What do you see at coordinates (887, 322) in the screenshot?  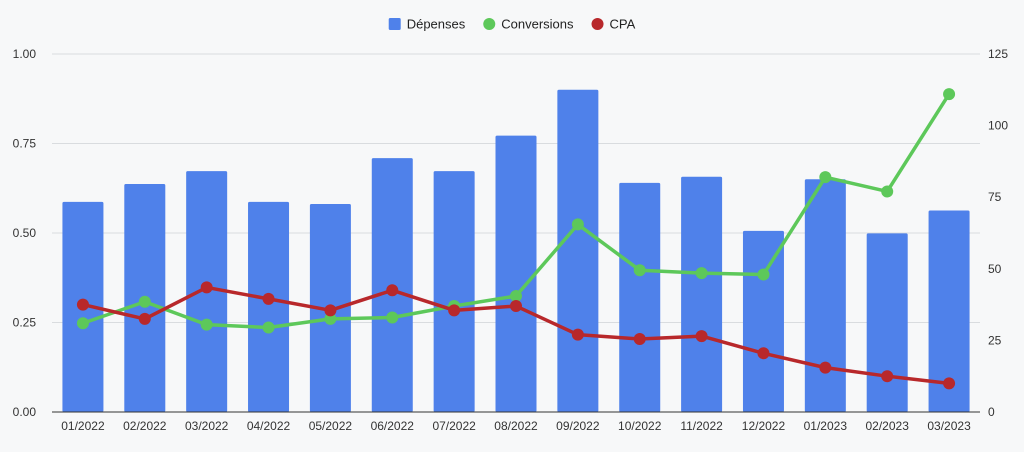 I see `bar-02-2023` at bounding box center [887, 322].